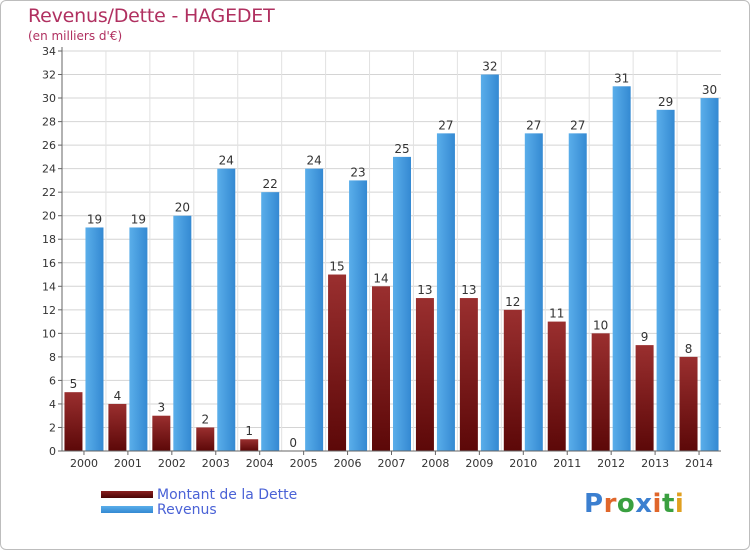 This screenshot has width=750, height=550. What do you see at coordinates (49, 145) in the screenshot?
I see `y-tick-label: 26` at bounding box center [49, 145].